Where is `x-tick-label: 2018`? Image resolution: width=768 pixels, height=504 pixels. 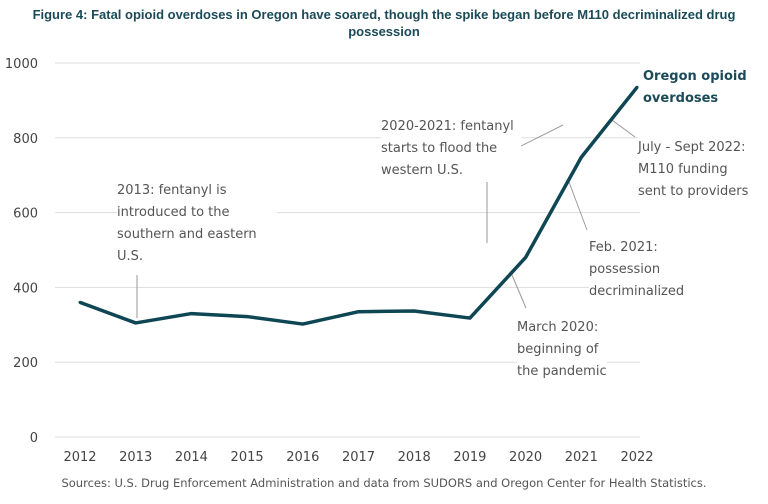
x-tick-label: 2018 is located at coordinates (414, 457).